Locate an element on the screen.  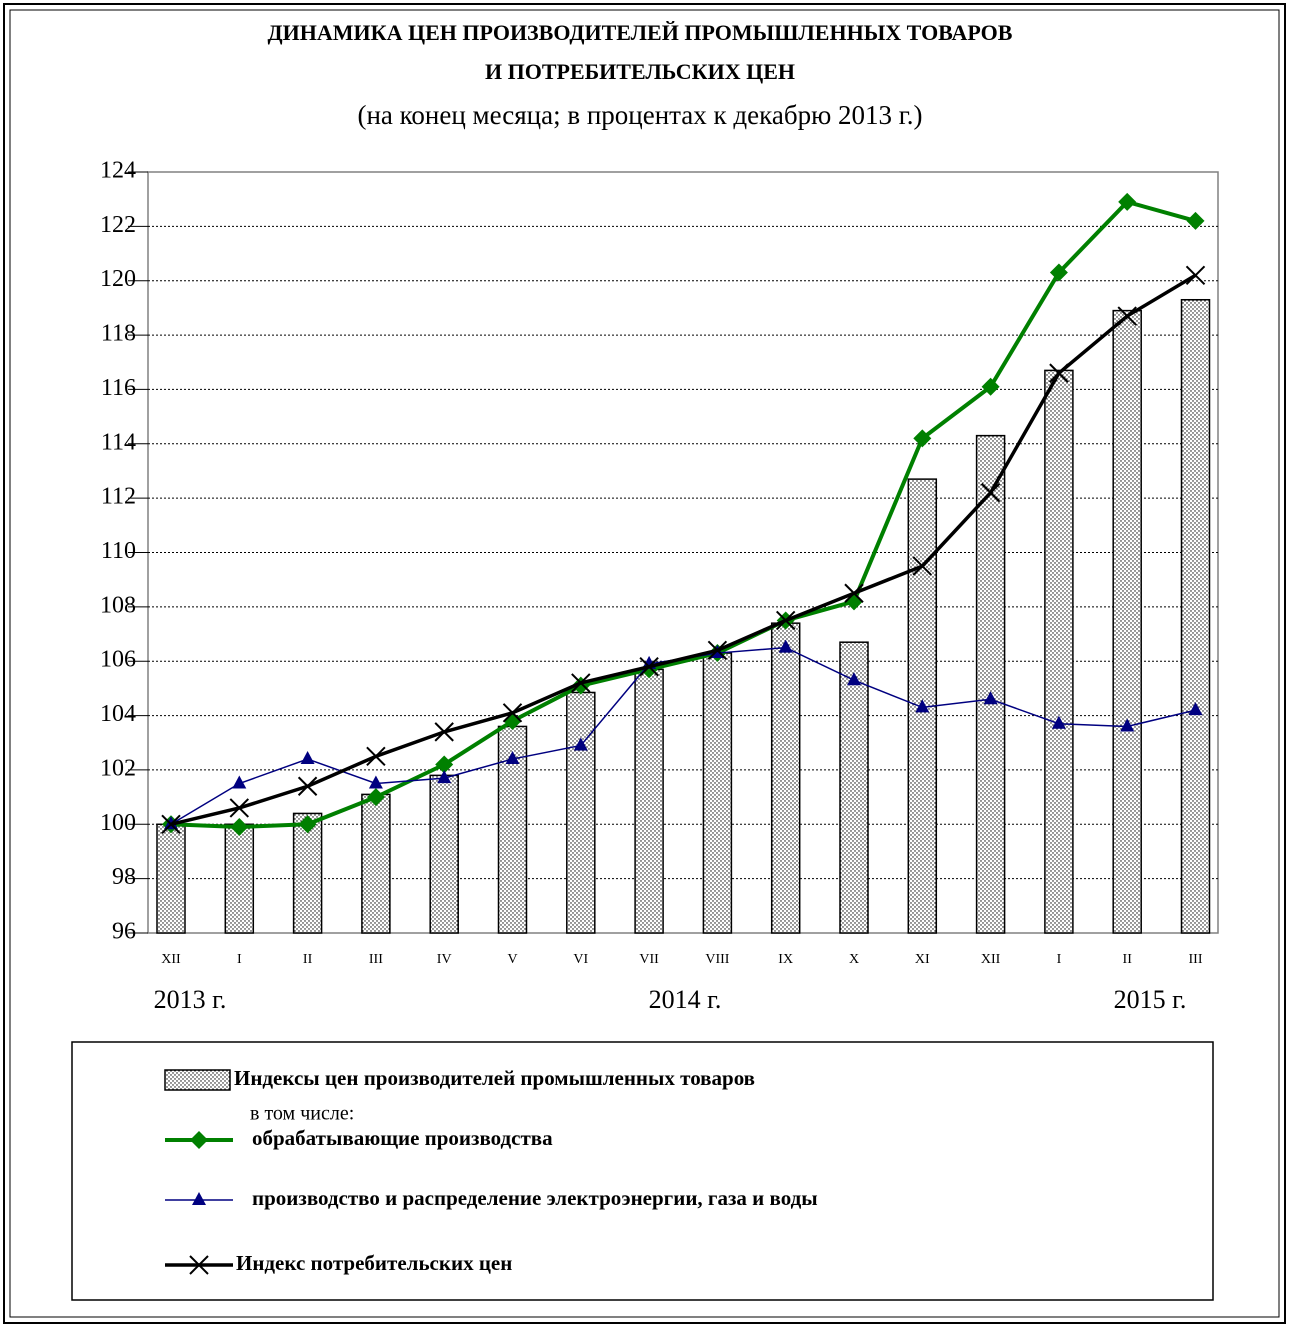
y-tick-label: 100 is located at coordinates (118, 823).